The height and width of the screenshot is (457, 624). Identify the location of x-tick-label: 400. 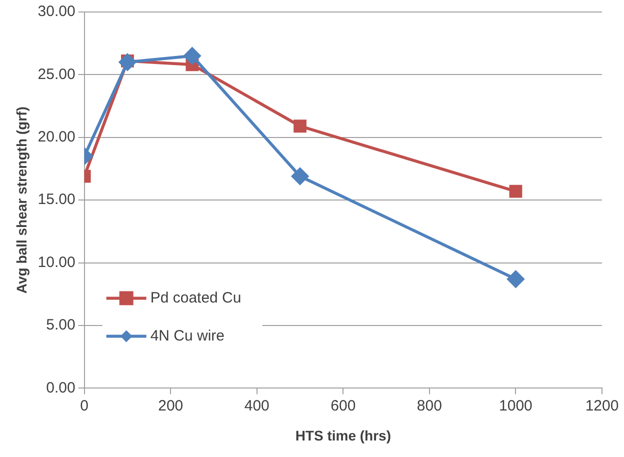
(257, 405).